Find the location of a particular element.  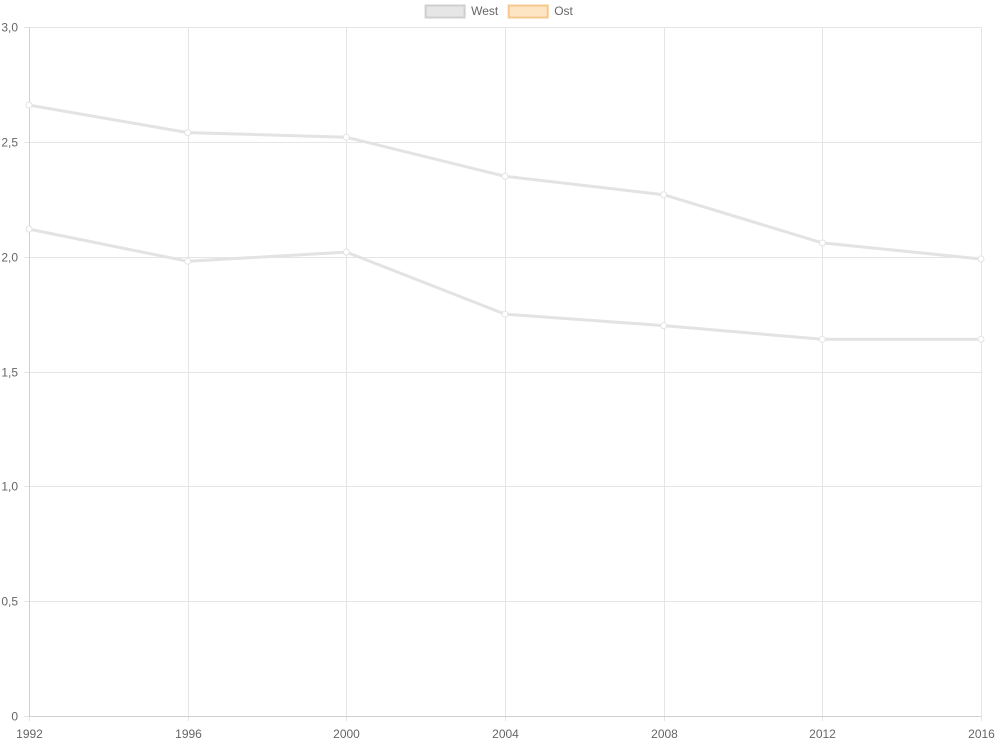

x-tick-label: 2004 is located at coordinates (505, 734).